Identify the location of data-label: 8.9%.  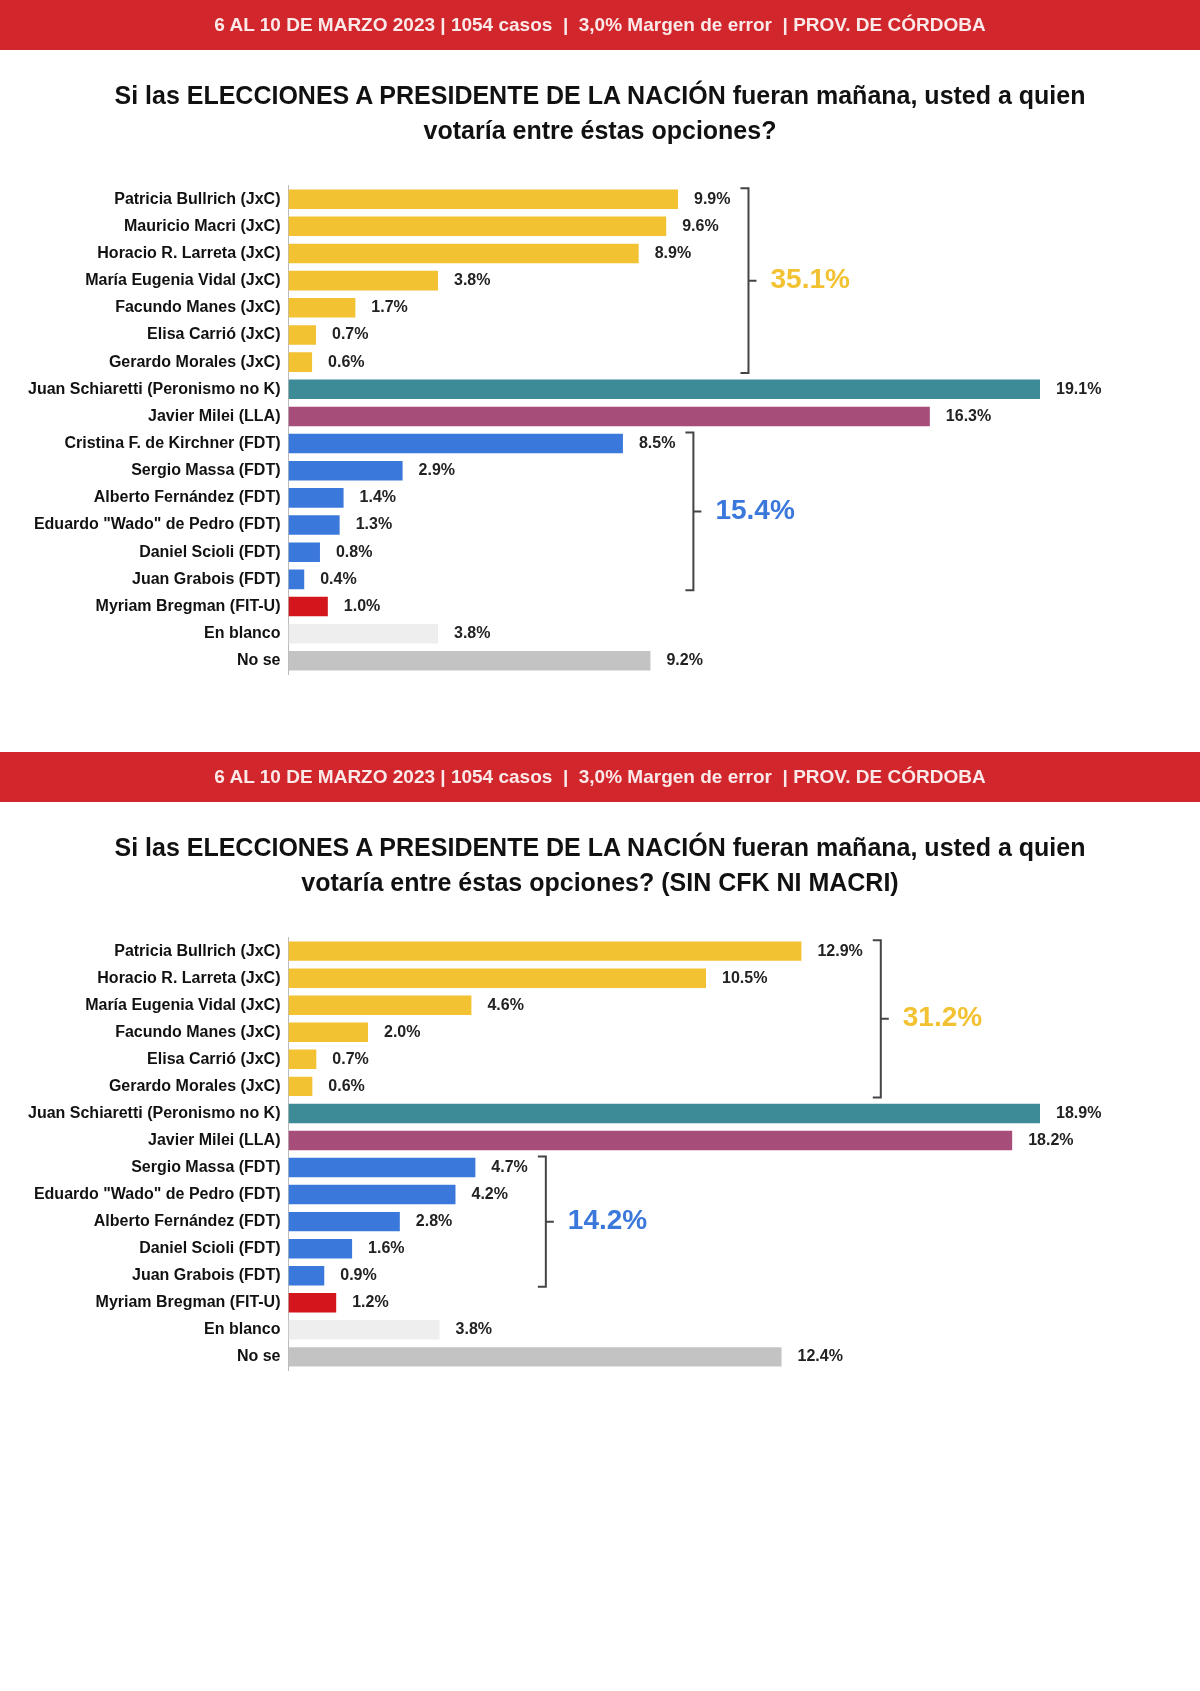
(673, 252).